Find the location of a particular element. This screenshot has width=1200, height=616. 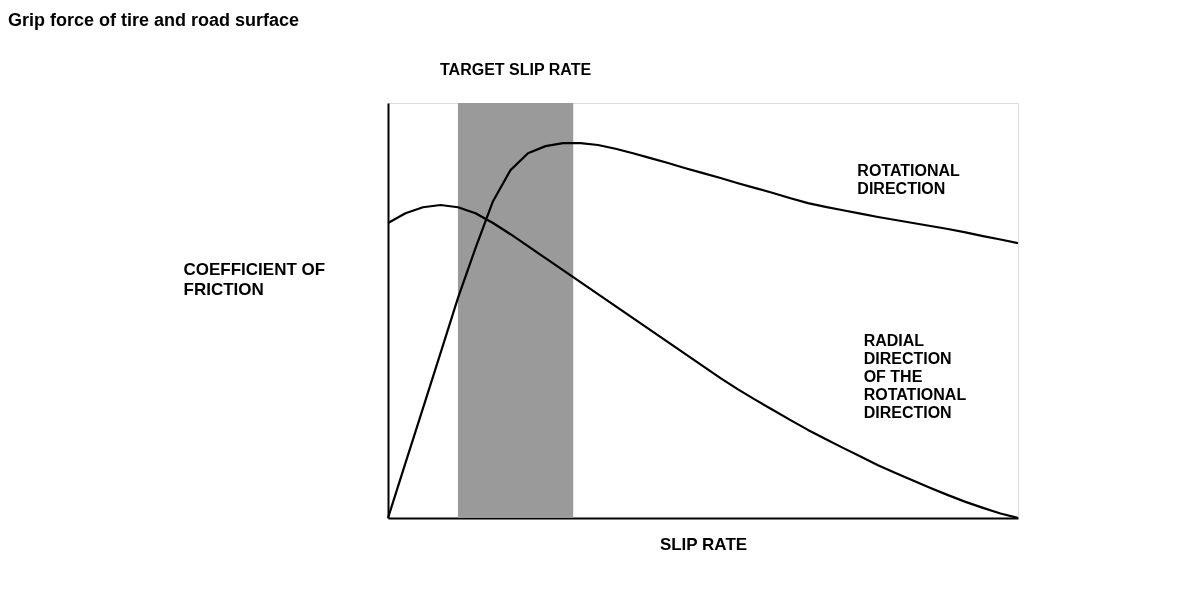

y-axis-title: COEFFICIENT OF FRICTION is located at coordinates (254, 279).